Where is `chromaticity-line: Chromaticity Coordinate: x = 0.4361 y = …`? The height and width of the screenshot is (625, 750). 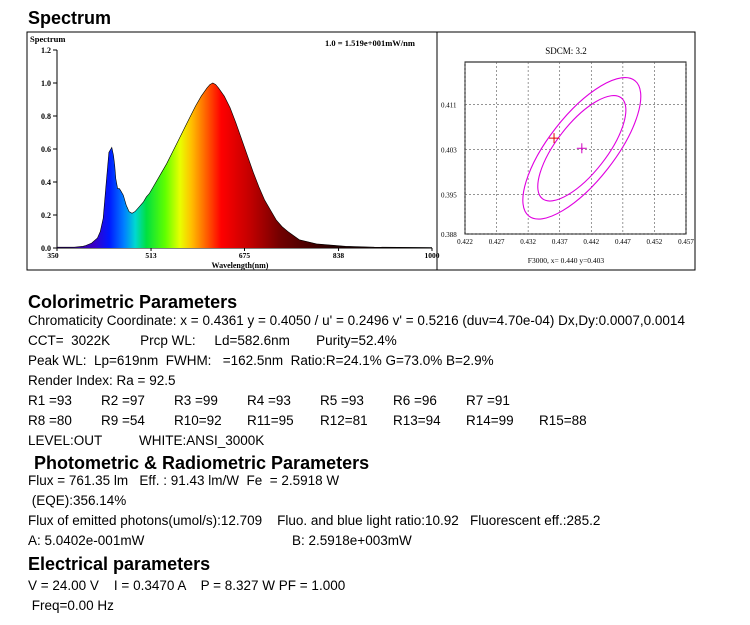
chromaticity-line: Chromaticity Coordinate: x = 0.4361 y = … is located at coordinates (356, 320).